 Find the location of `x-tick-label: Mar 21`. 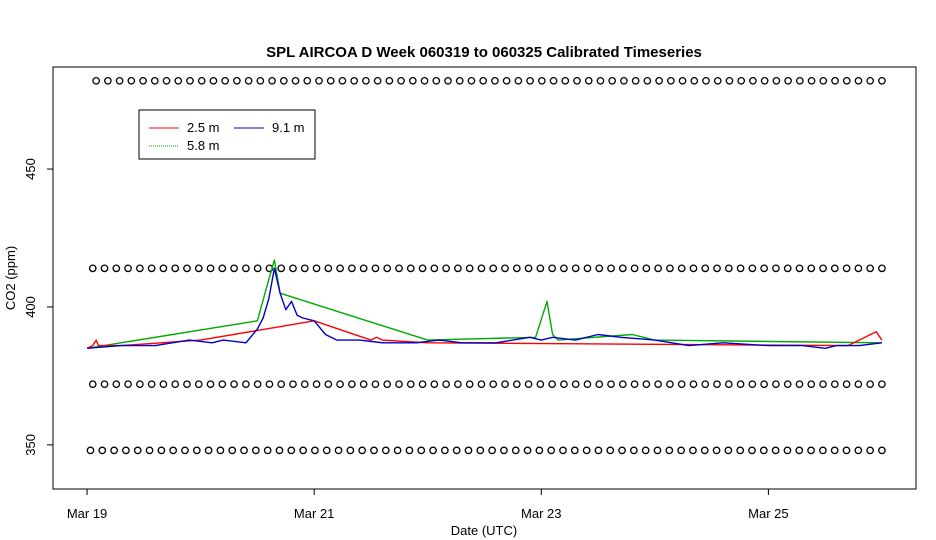

x-tick-label: Mar 21 is located at coordinates (314, 513).